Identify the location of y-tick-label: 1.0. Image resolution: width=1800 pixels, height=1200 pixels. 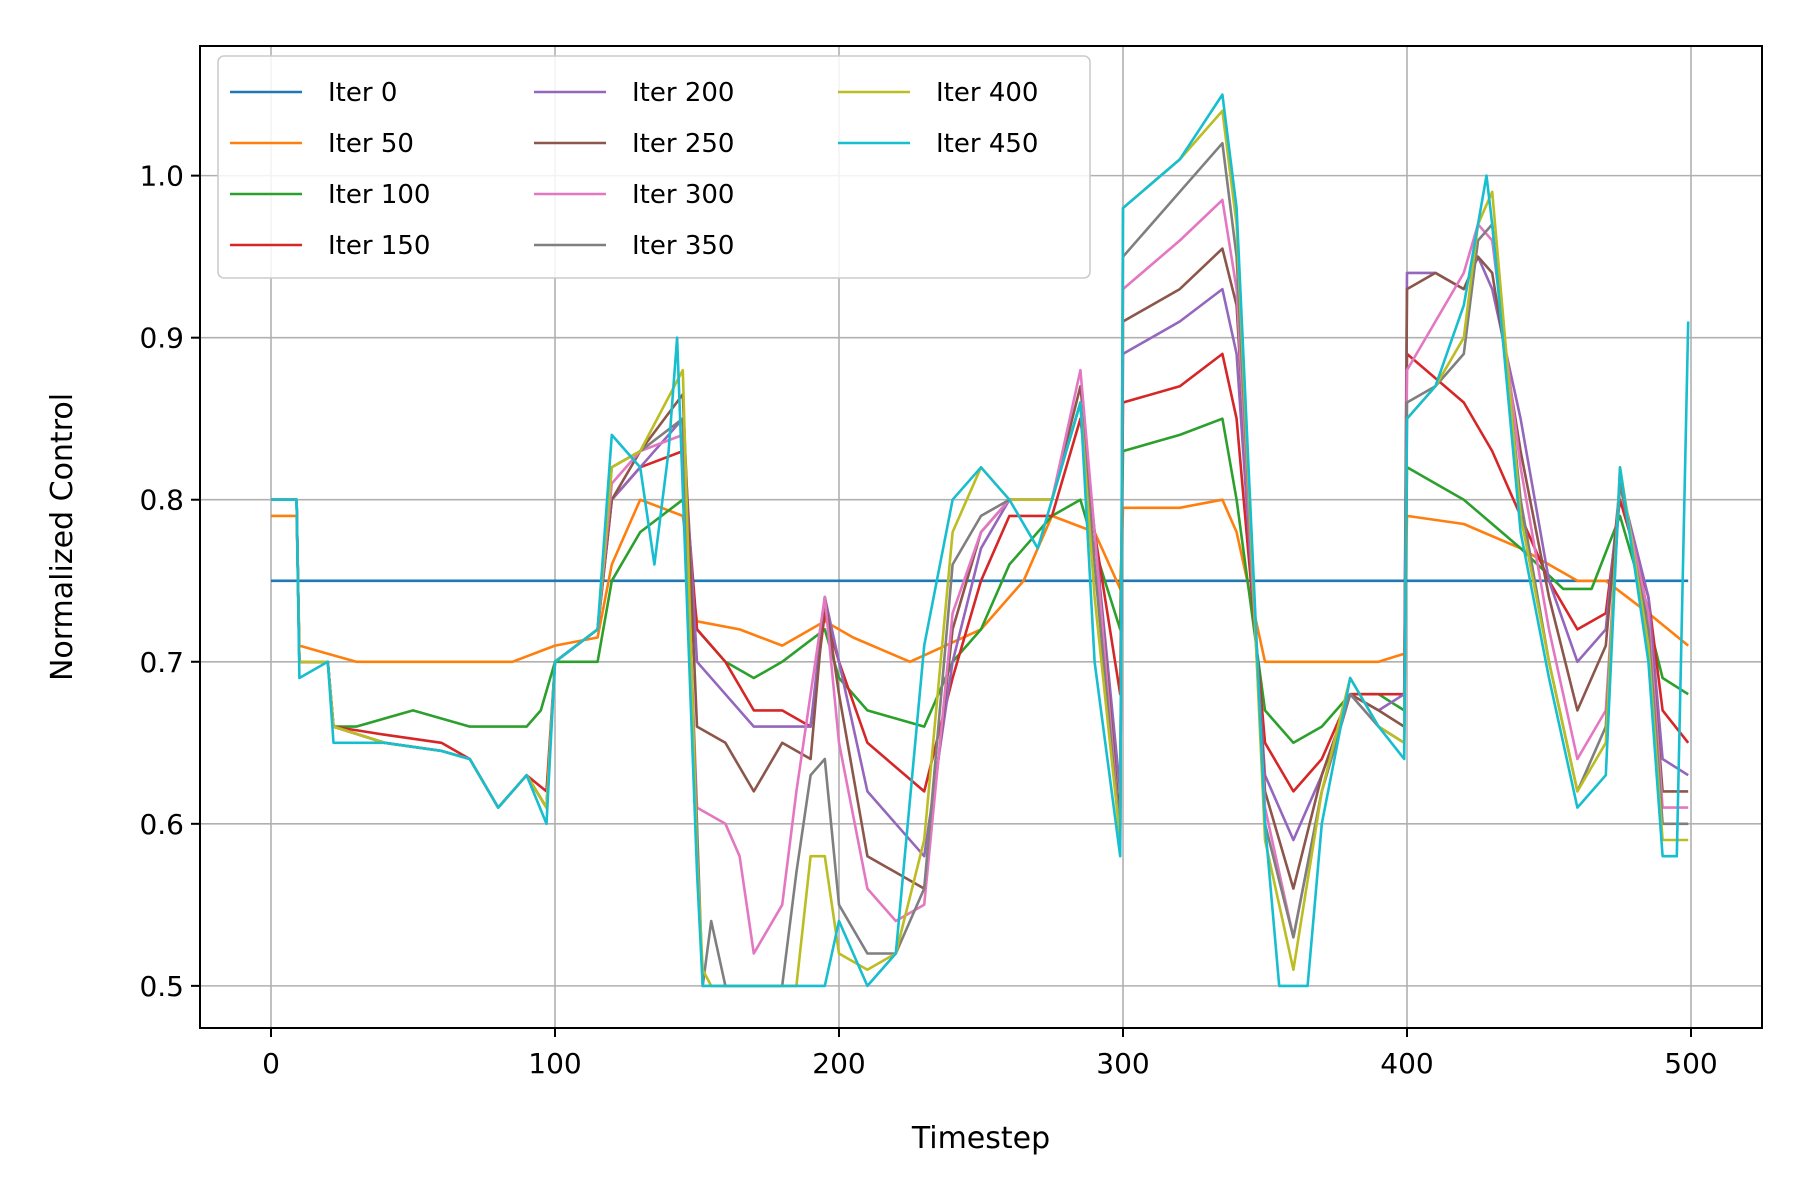
(161, 176).